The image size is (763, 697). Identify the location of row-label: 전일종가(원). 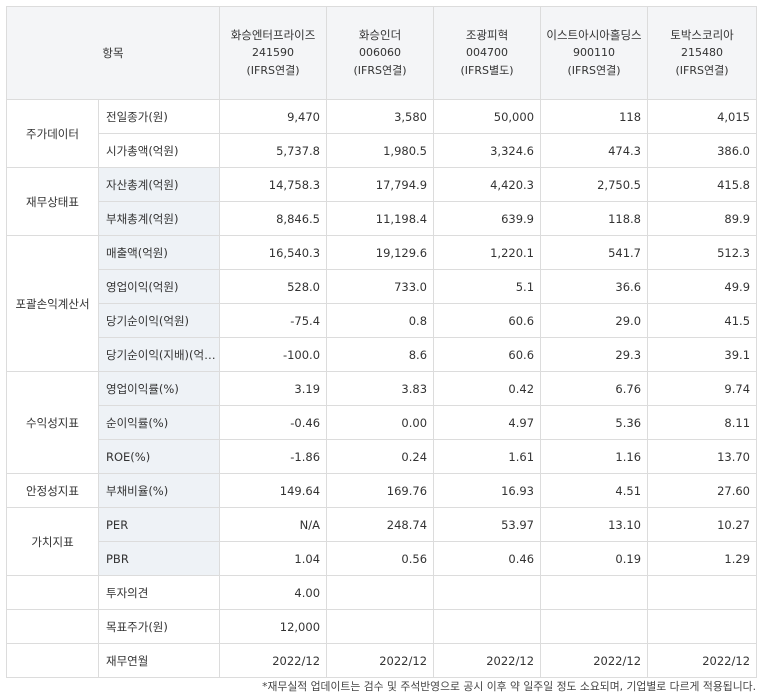
(159, 116).